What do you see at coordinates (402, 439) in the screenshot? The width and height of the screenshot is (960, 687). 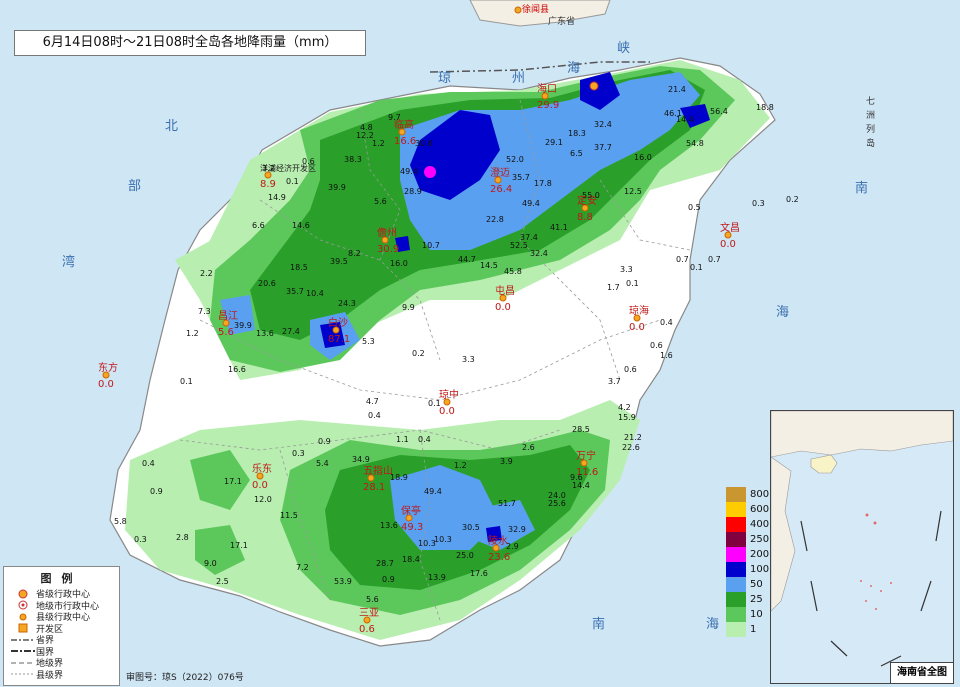 I see `station-rainfall-value: 1.1` at bounding box center [402, 439].